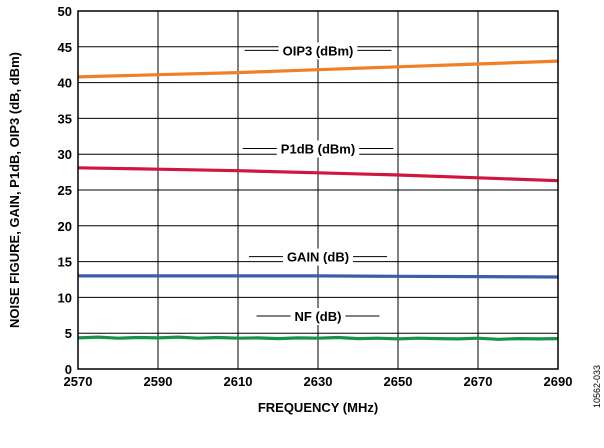 The width and height of the screenshot is (604, 448). I want to click on x-tick-label: 2650, so click(398, 381).